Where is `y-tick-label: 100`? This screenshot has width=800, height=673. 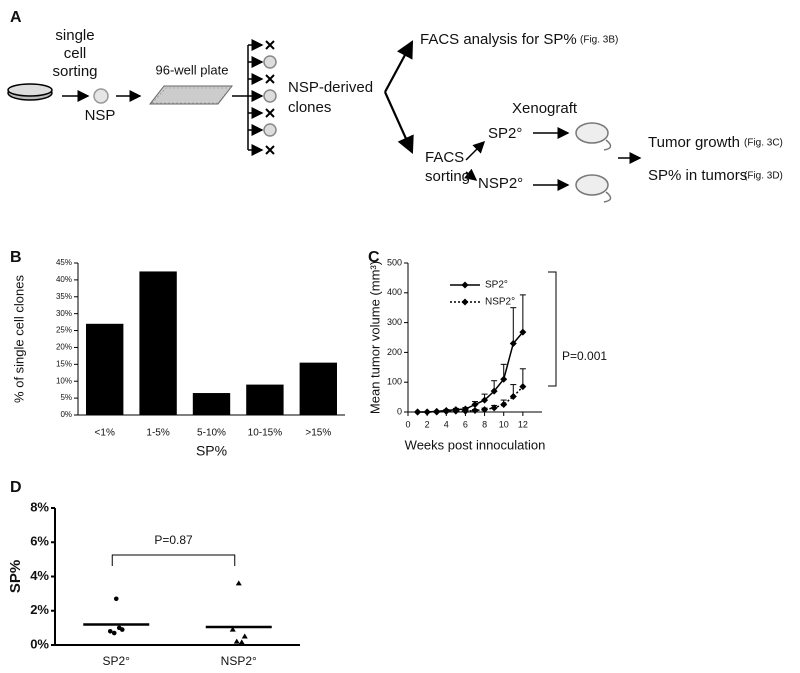 y-tick-label: 100 is located at coordinates (394, 382).